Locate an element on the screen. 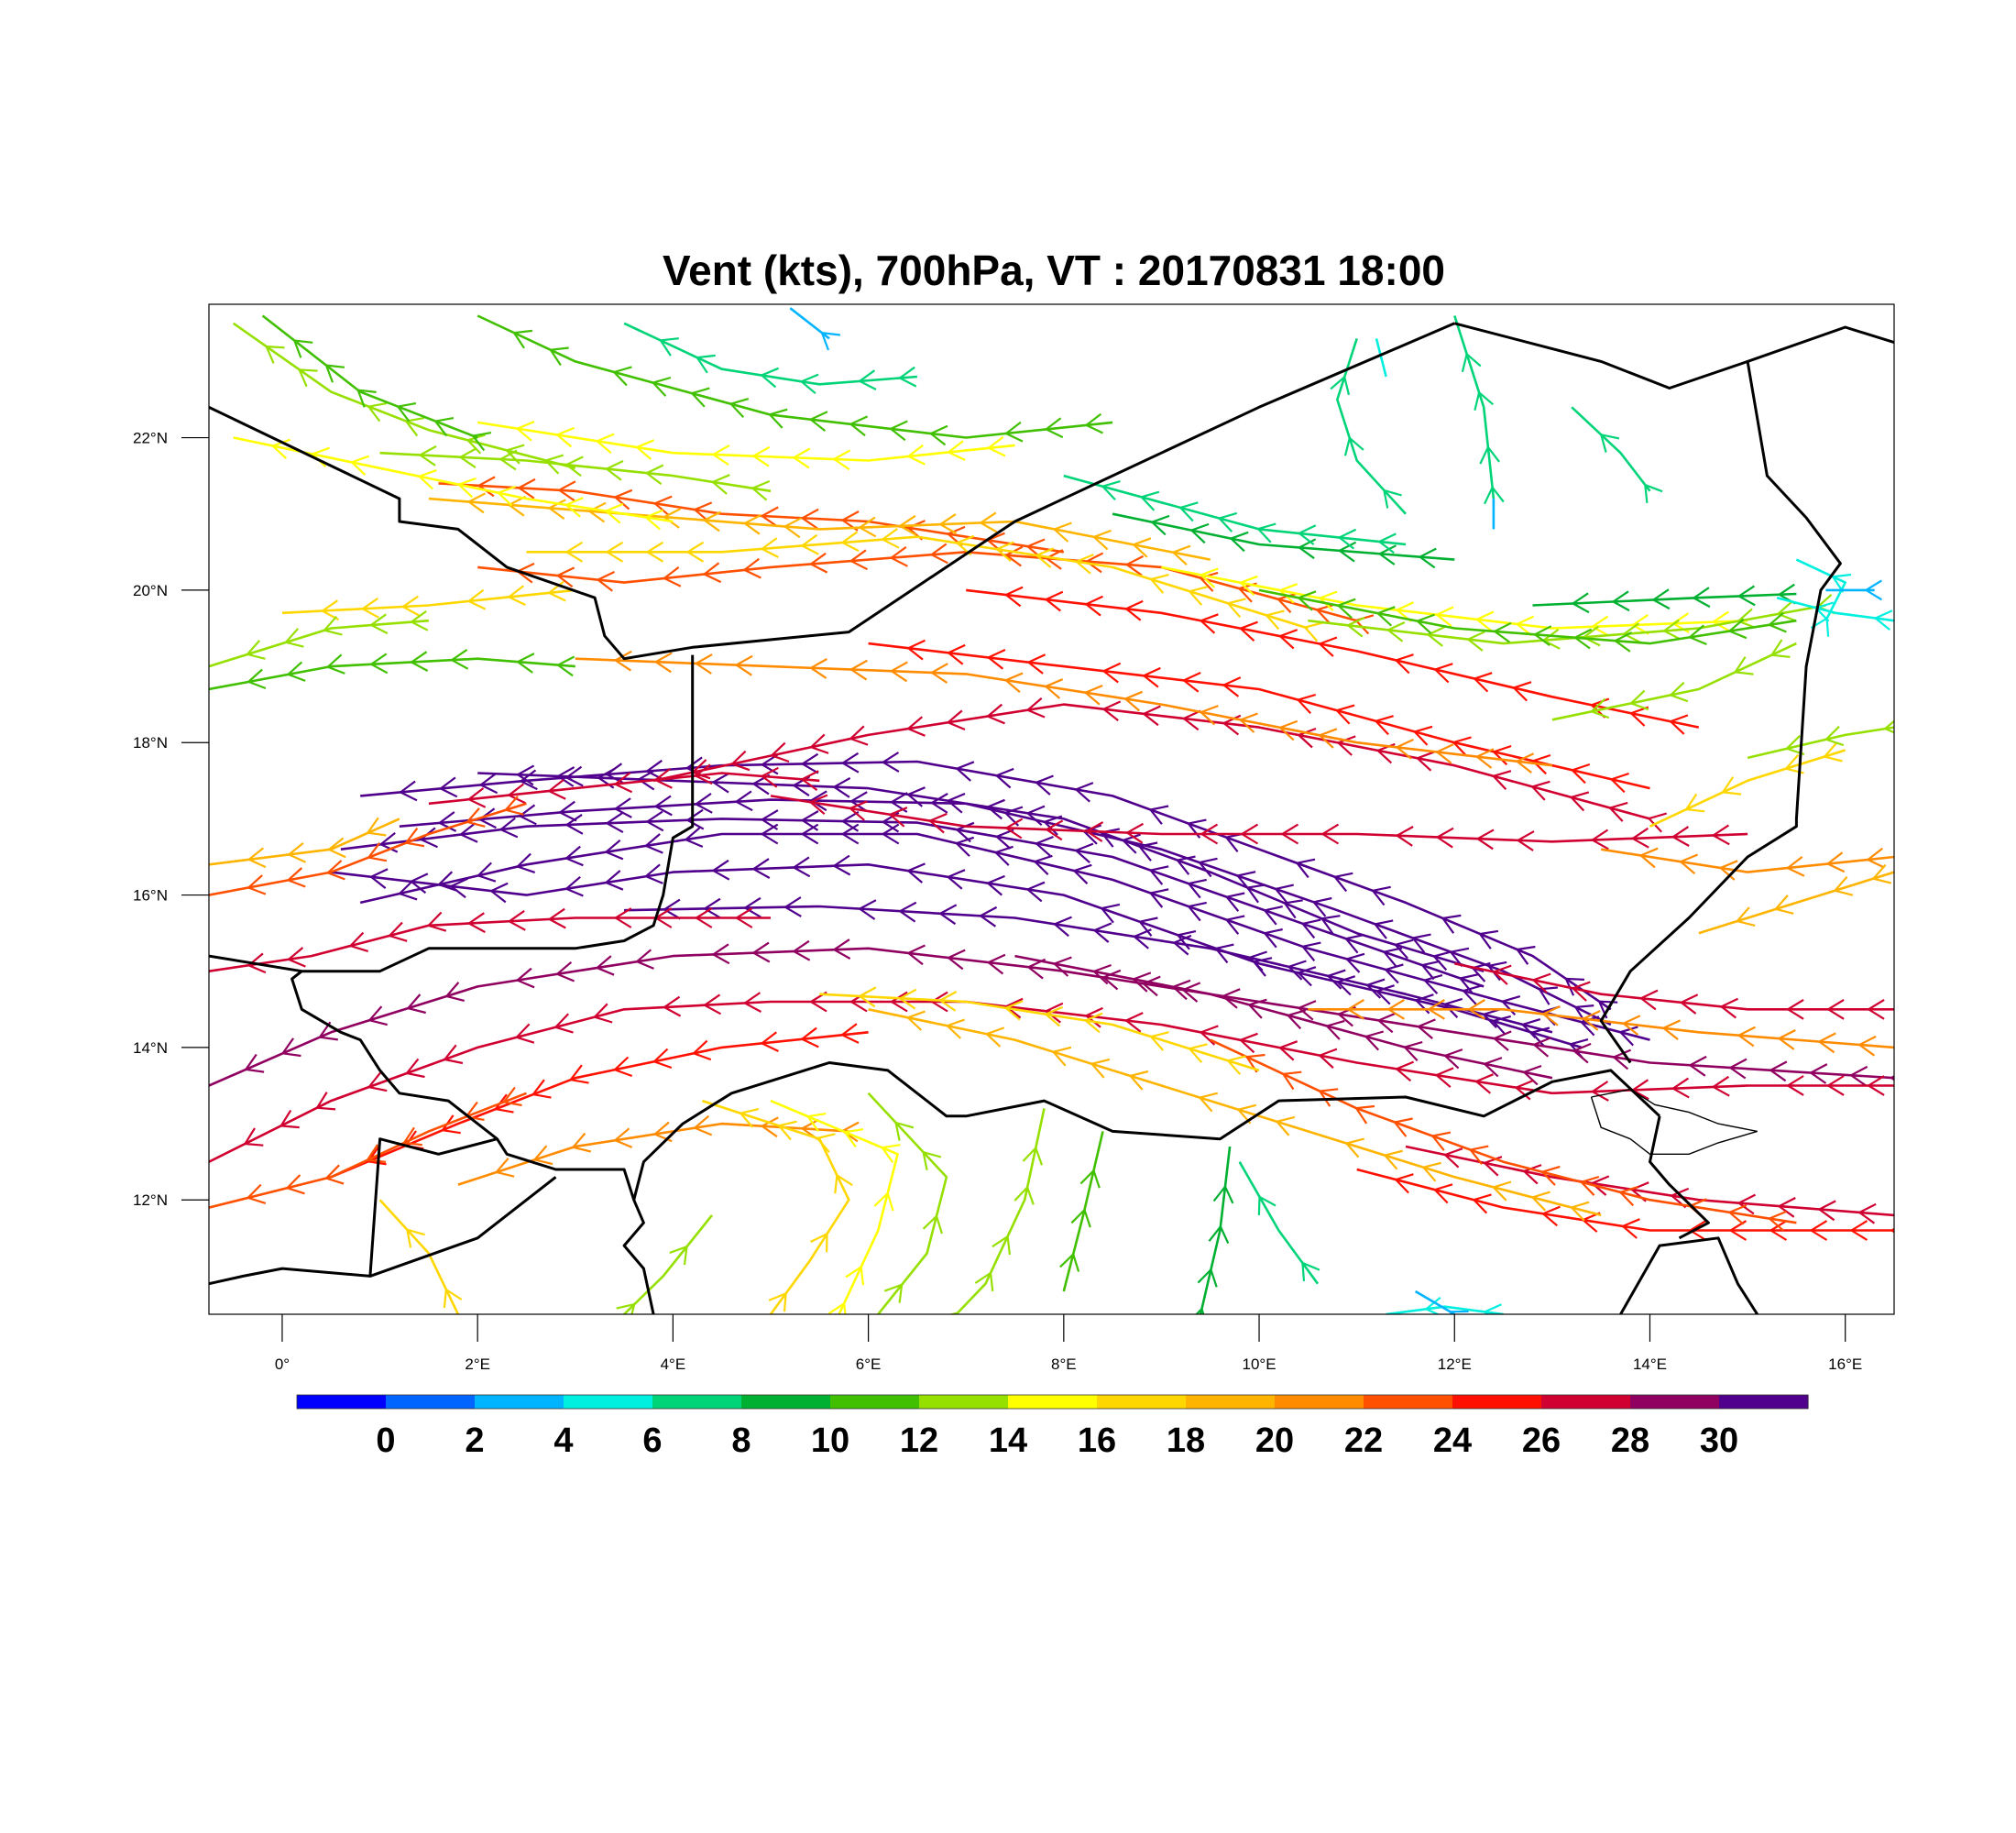 The image size is (2016, 1833). colorbar: 0 2 4 6 8 10 12 14 16 18 20 22 24 26 28 30 is located at coordinates (1052, 1427).